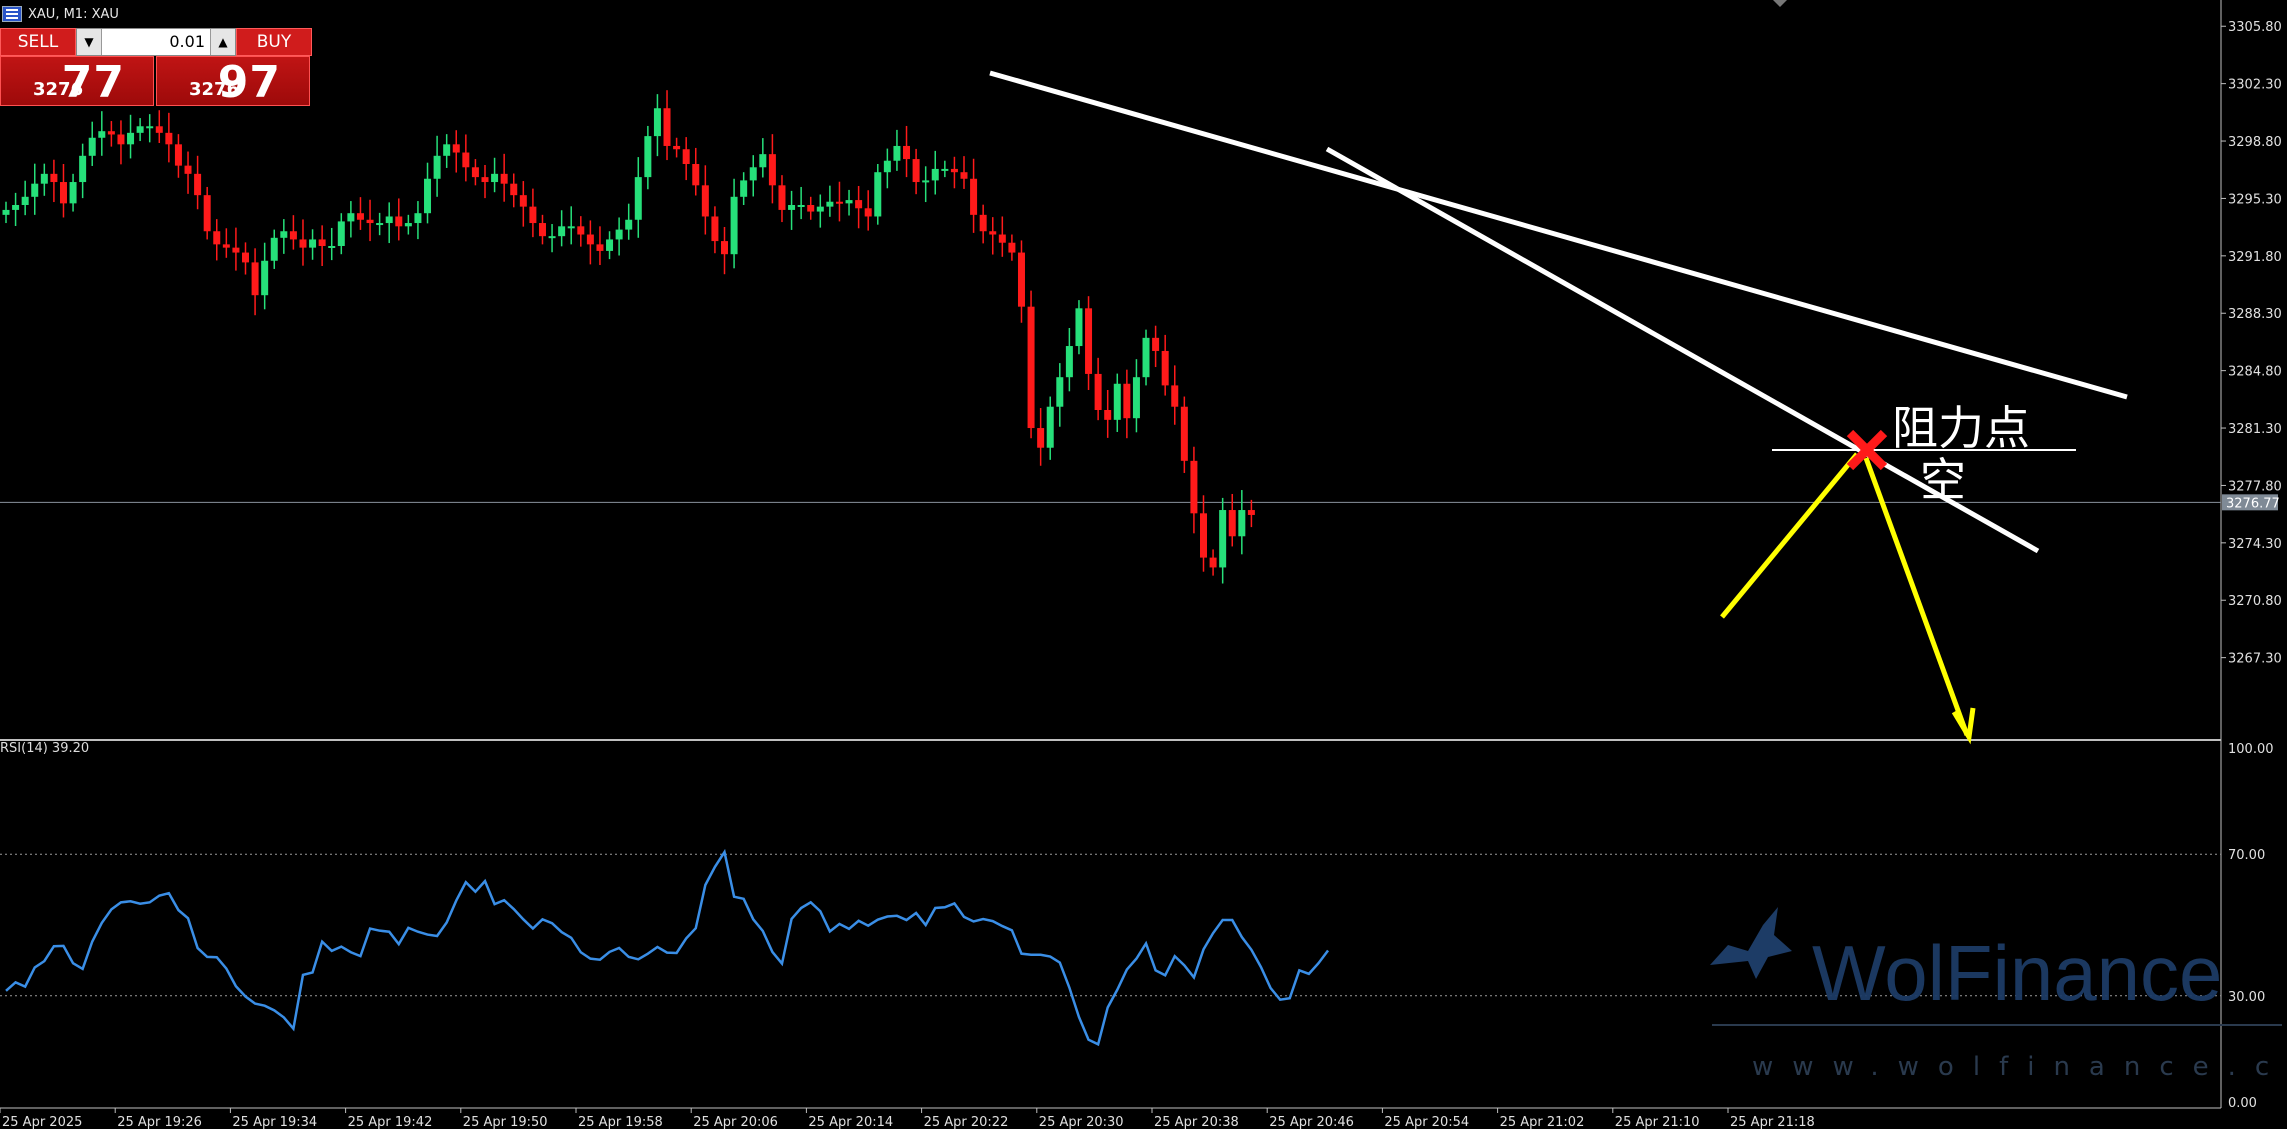 The height and width of the screenshot is (1129, 2287). Describe the element at coordinates (1789, 535) in the screenshot. I see `up-arrow-line` at that location.